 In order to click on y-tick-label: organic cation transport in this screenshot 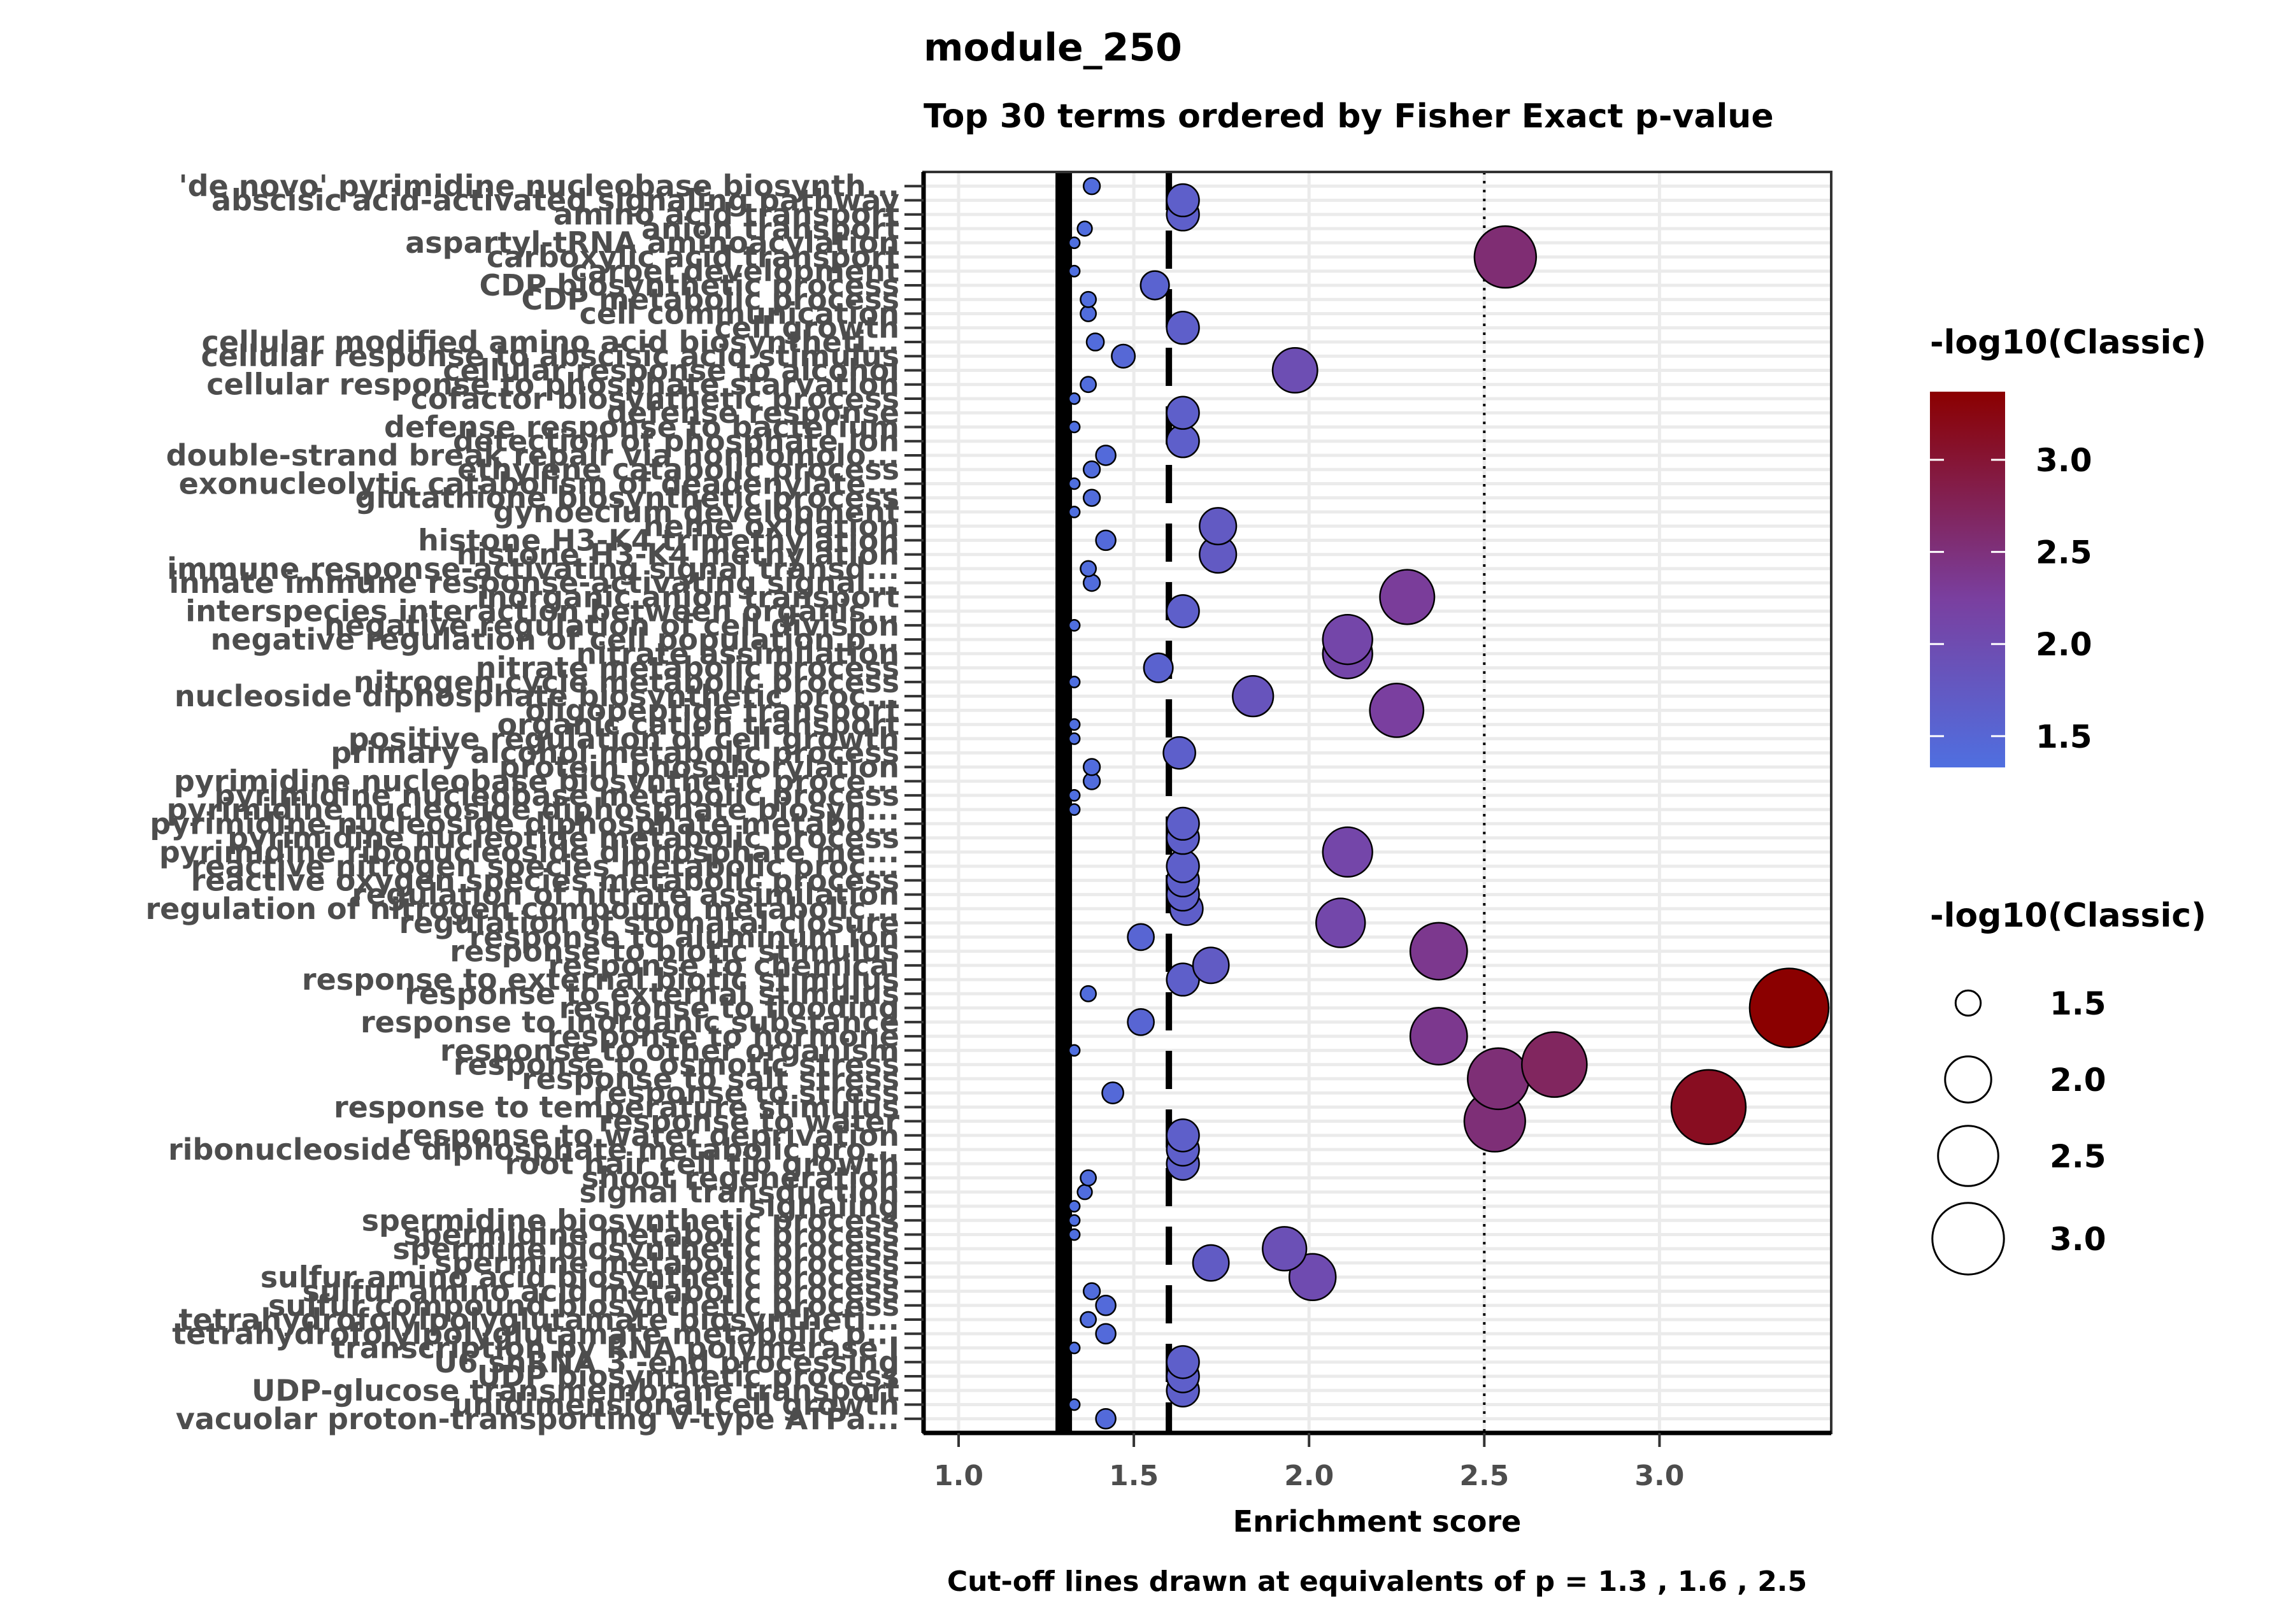, I will do `click(698, 725)`.